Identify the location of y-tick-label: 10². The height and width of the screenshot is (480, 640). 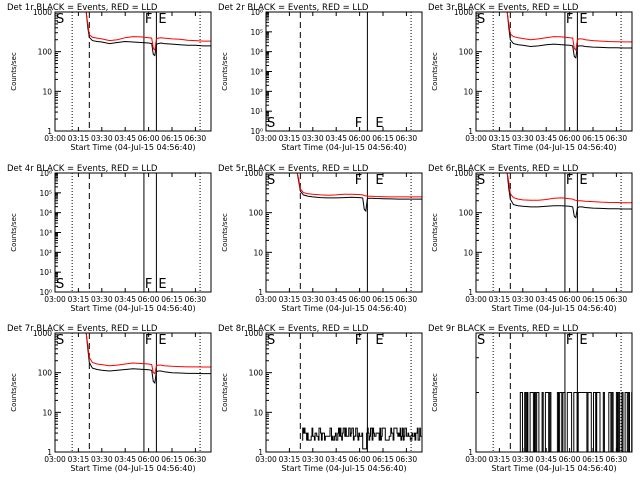
(45, 252).